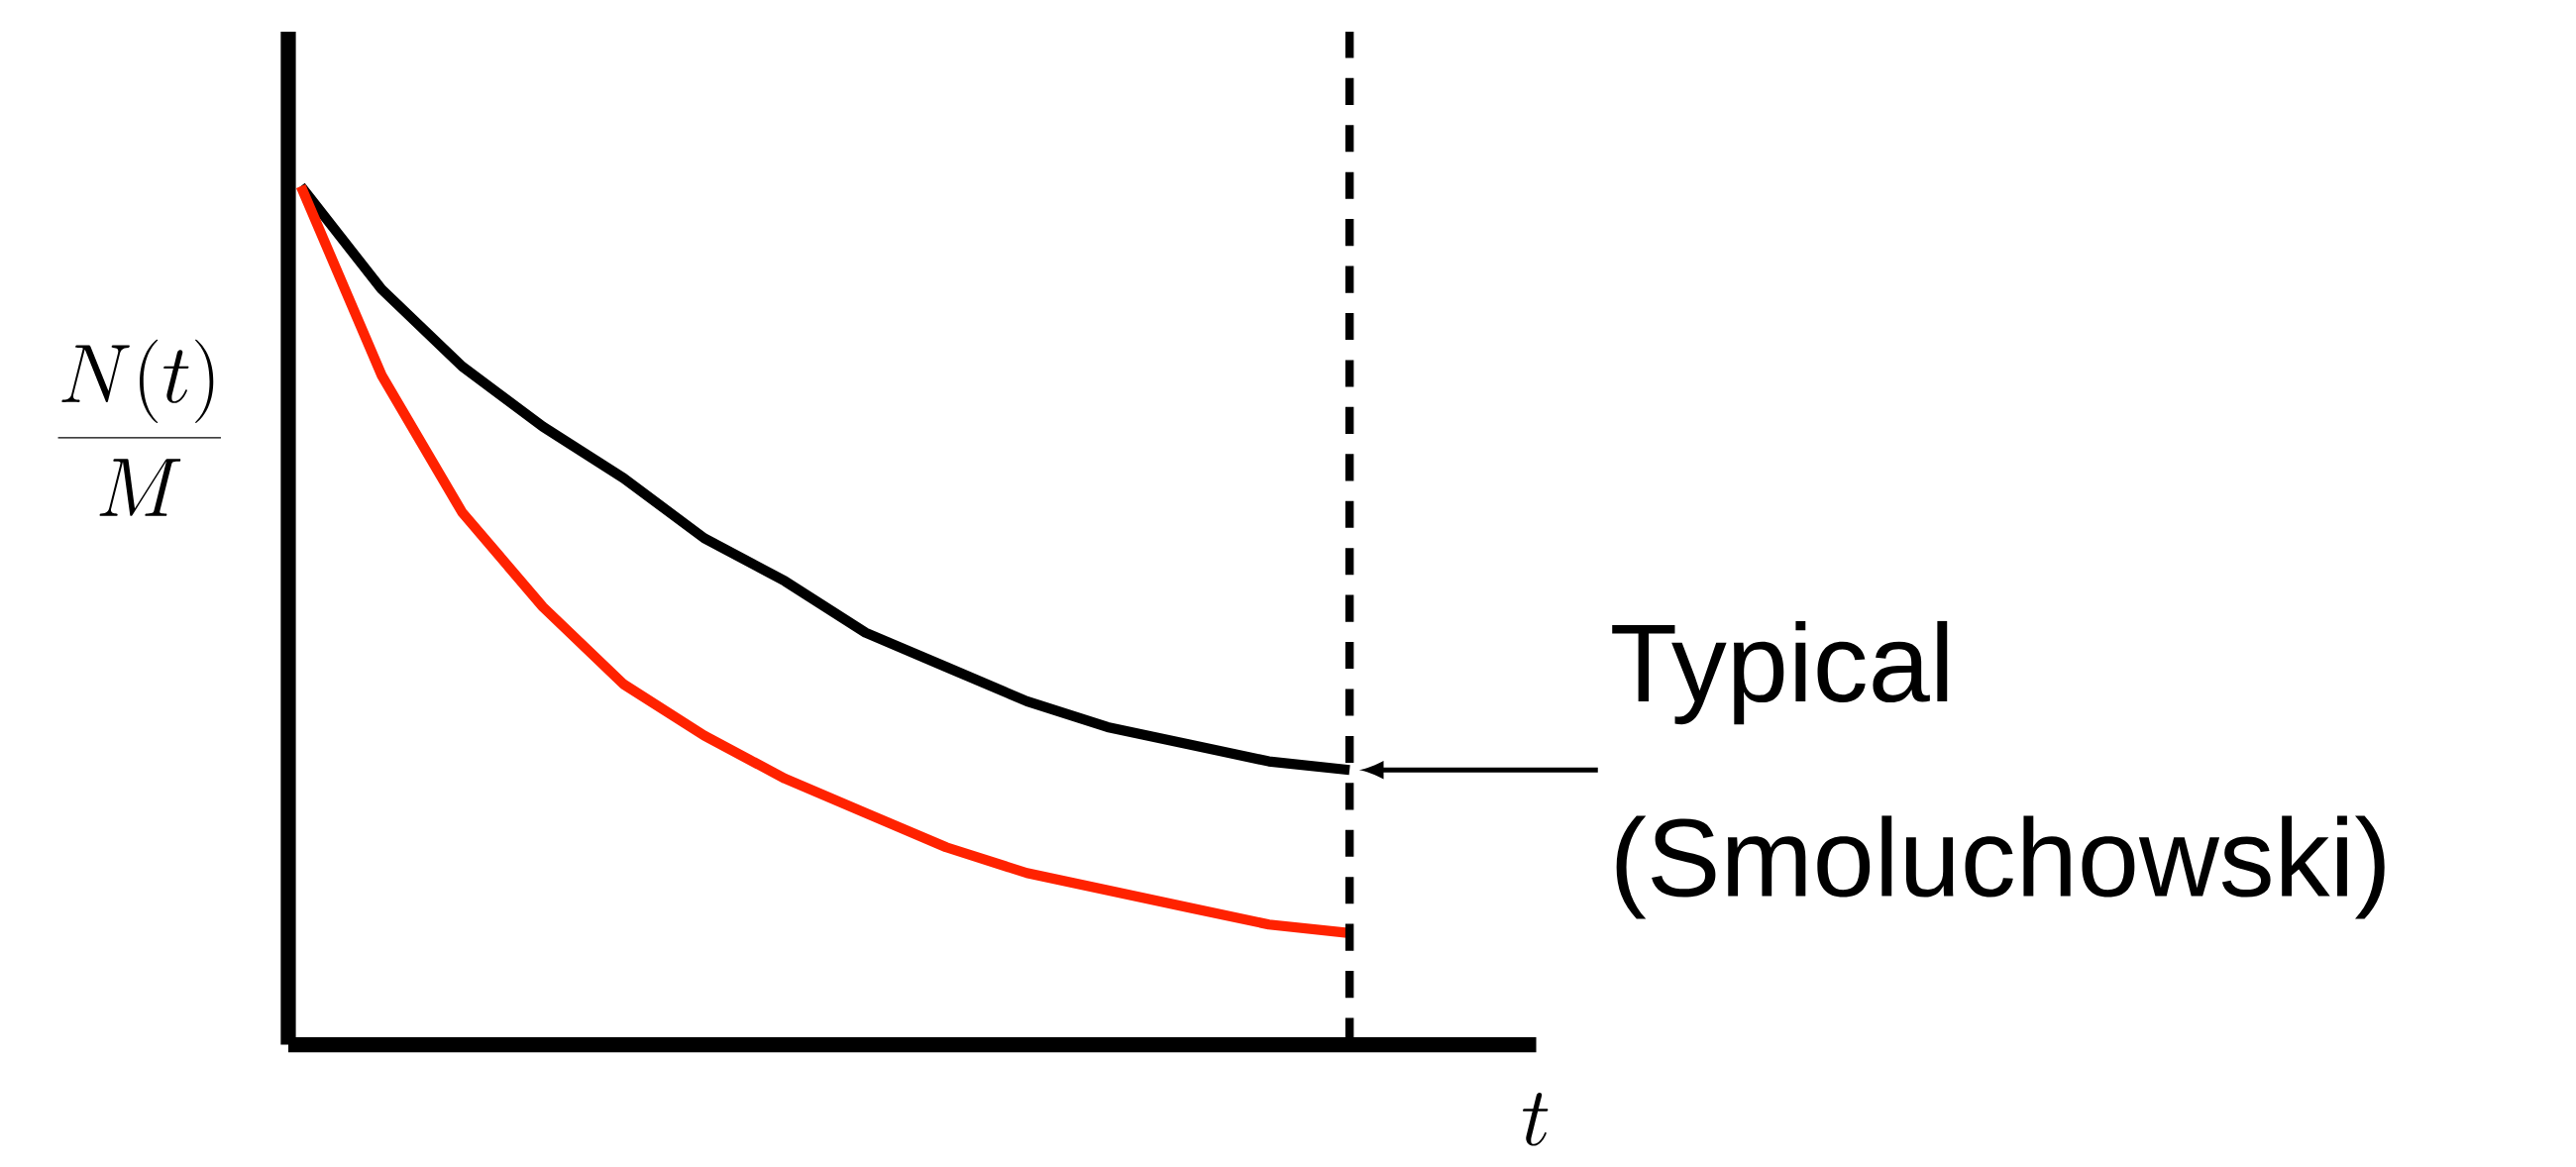  Describe the element at coordinates (139, 428) in the screenshot. I see `y-axis-title: $\frac{N(t)}{M}$` at that location.